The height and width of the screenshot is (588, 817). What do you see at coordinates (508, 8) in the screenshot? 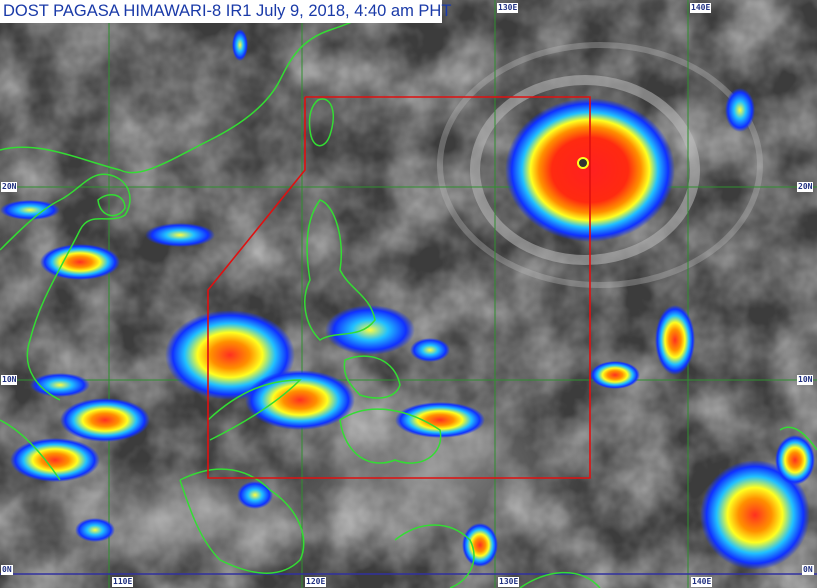
I see `lon-label-130e: 130E` at bounding box center [508, 8].